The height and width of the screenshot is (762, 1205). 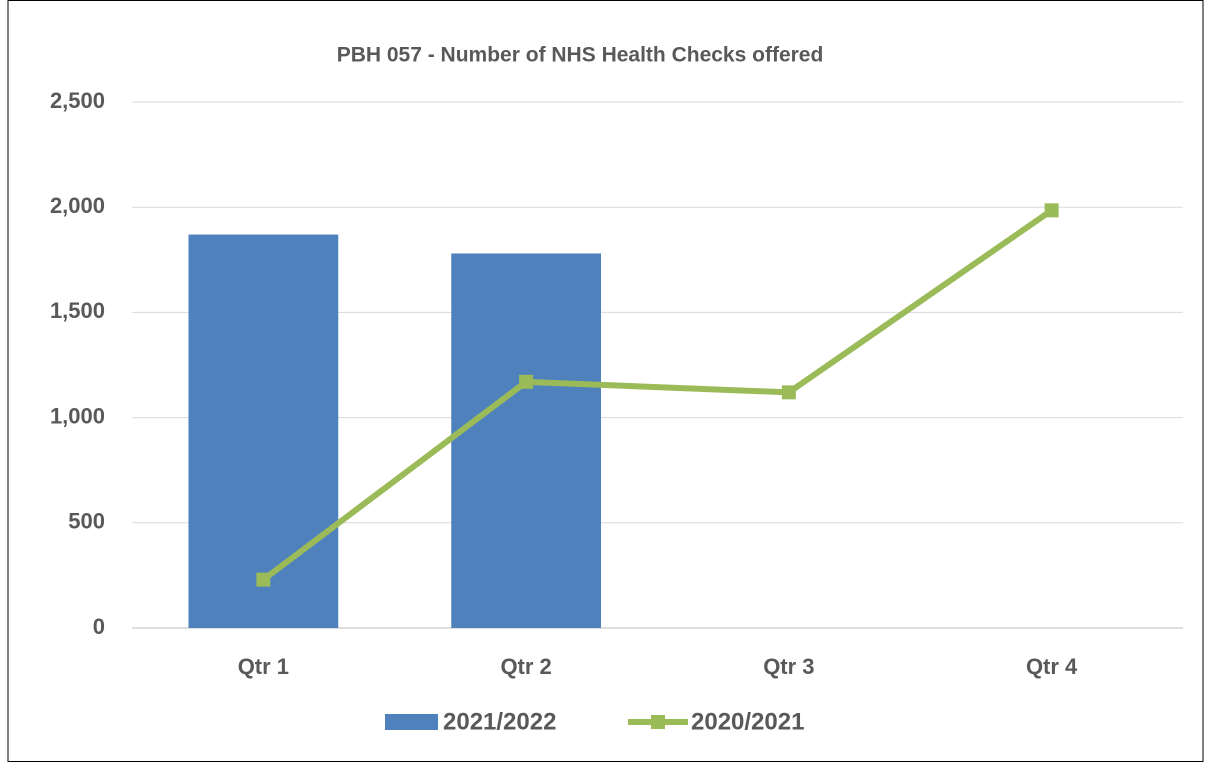 I want to click on legend-marker, so click(x=658, y=722).